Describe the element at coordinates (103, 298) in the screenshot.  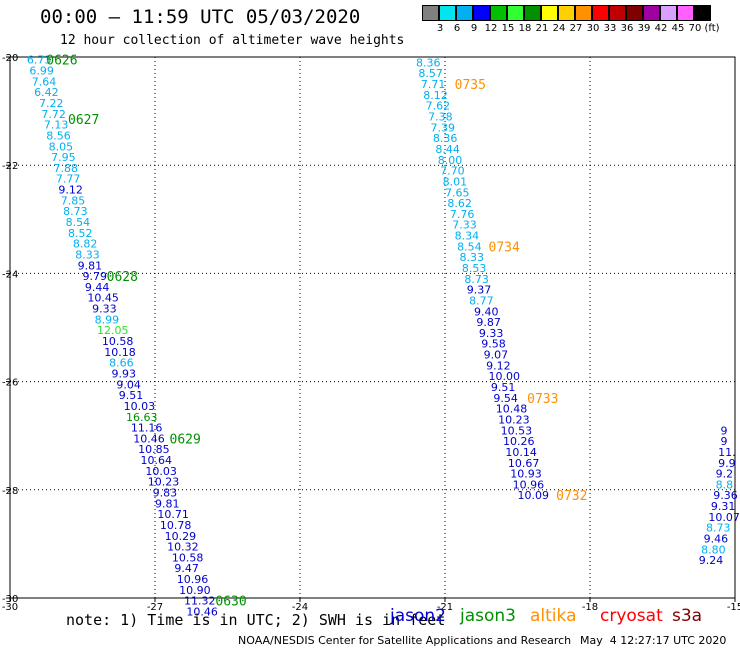
I see `wave-height-point: 10.45` at that location.